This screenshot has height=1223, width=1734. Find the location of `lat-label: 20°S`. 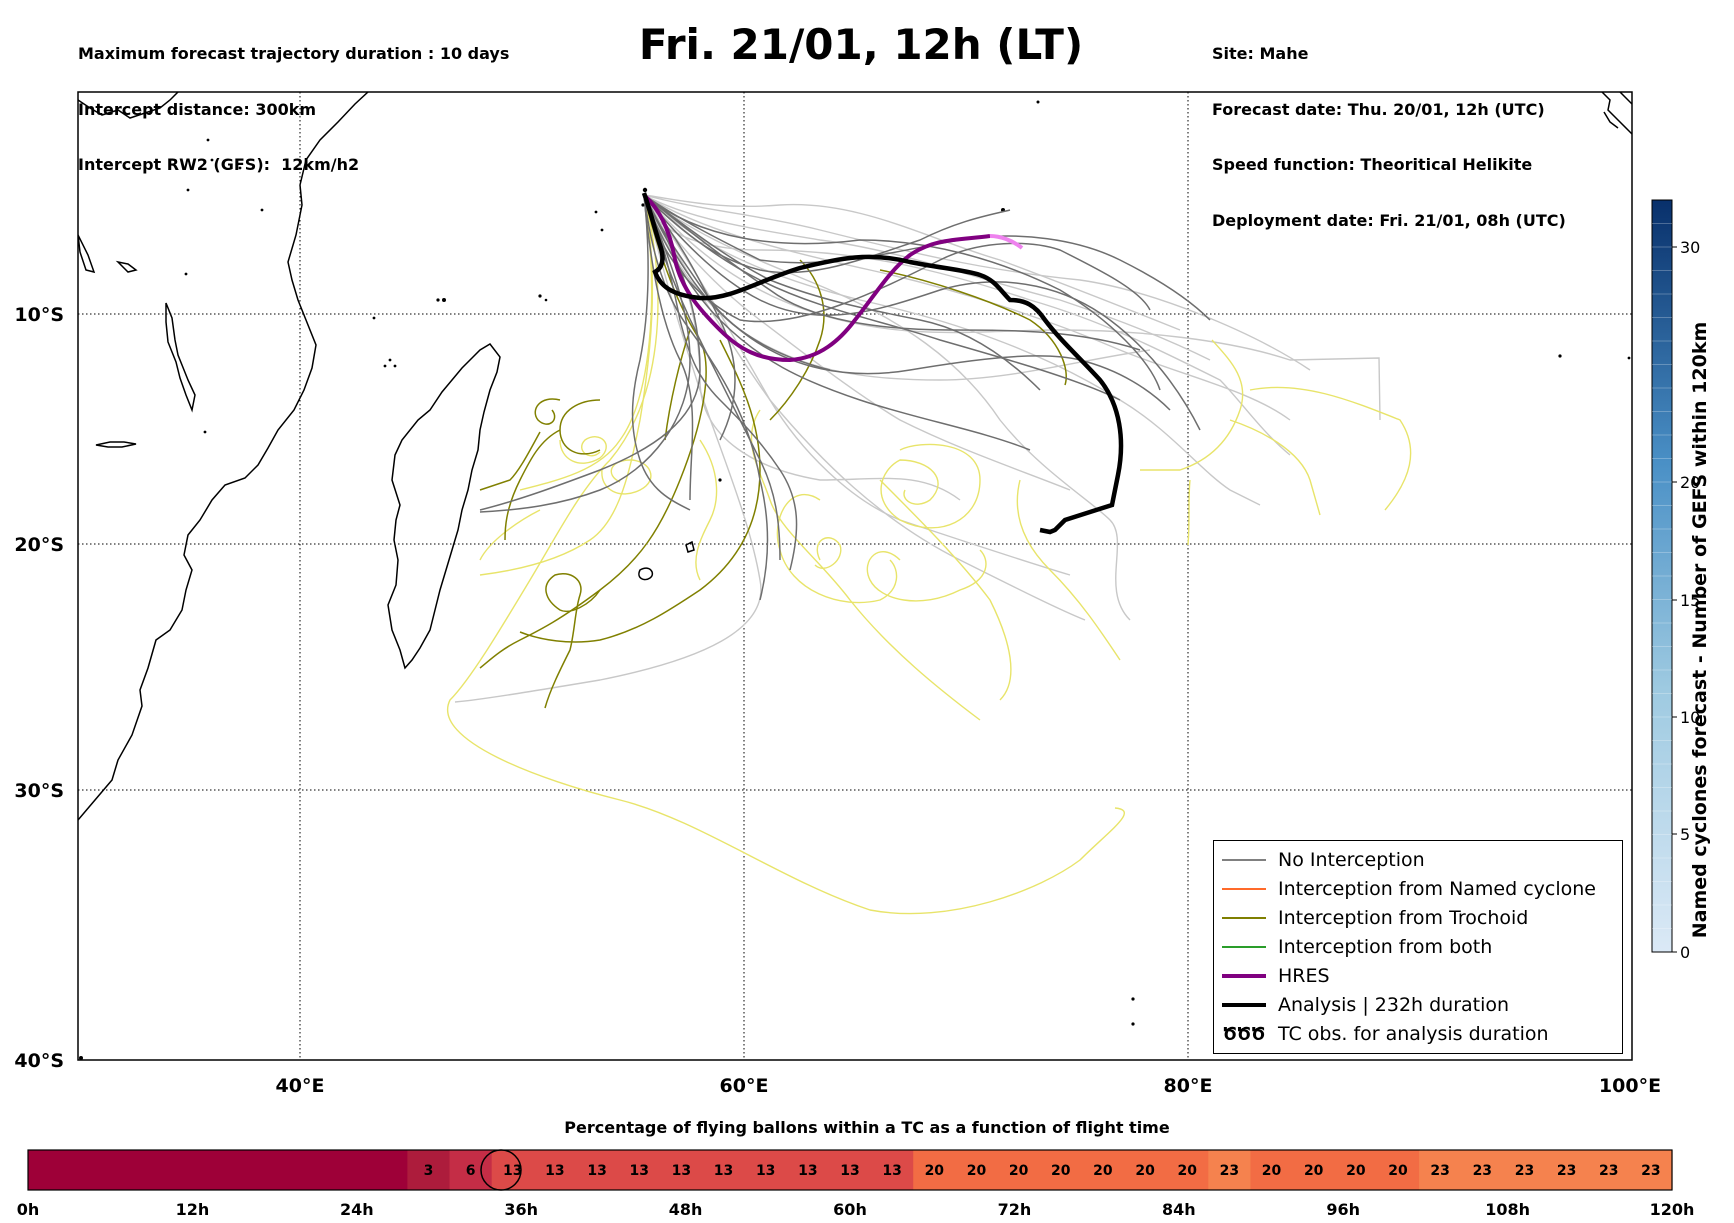

lat-label: 20°S is located at coordinates (39, 545).